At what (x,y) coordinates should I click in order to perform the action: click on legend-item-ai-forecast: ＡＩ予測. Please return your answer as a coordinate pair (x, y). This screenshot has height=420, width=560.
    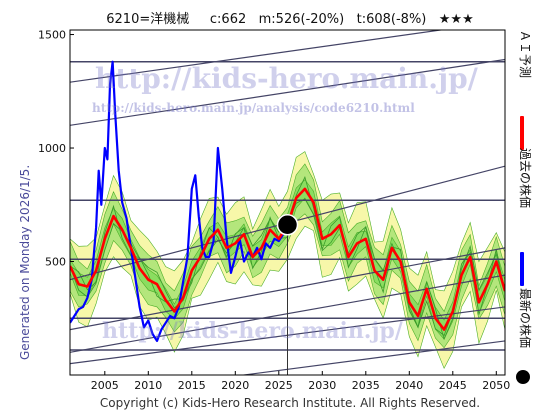
    Looking at the image, I should click on (536, 90).